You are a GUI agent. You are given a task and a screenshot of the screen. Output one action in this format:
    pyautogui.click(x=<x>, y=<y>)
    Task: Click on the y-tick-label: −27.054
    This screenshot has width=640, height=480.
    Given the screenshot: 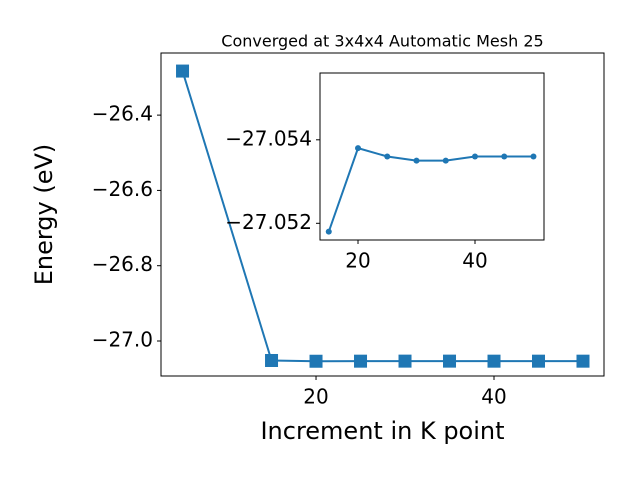 What is the action you would take?
    pyautogui.click(x=268, y=138)
    